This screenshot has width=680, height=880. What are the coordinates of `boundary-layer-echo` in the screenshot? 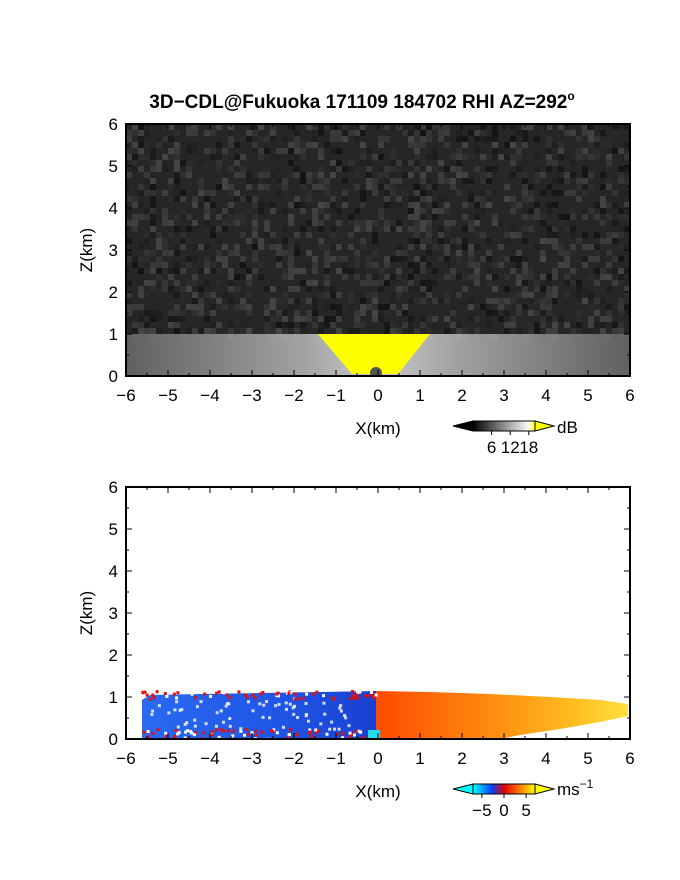 It's located at (378, 355).